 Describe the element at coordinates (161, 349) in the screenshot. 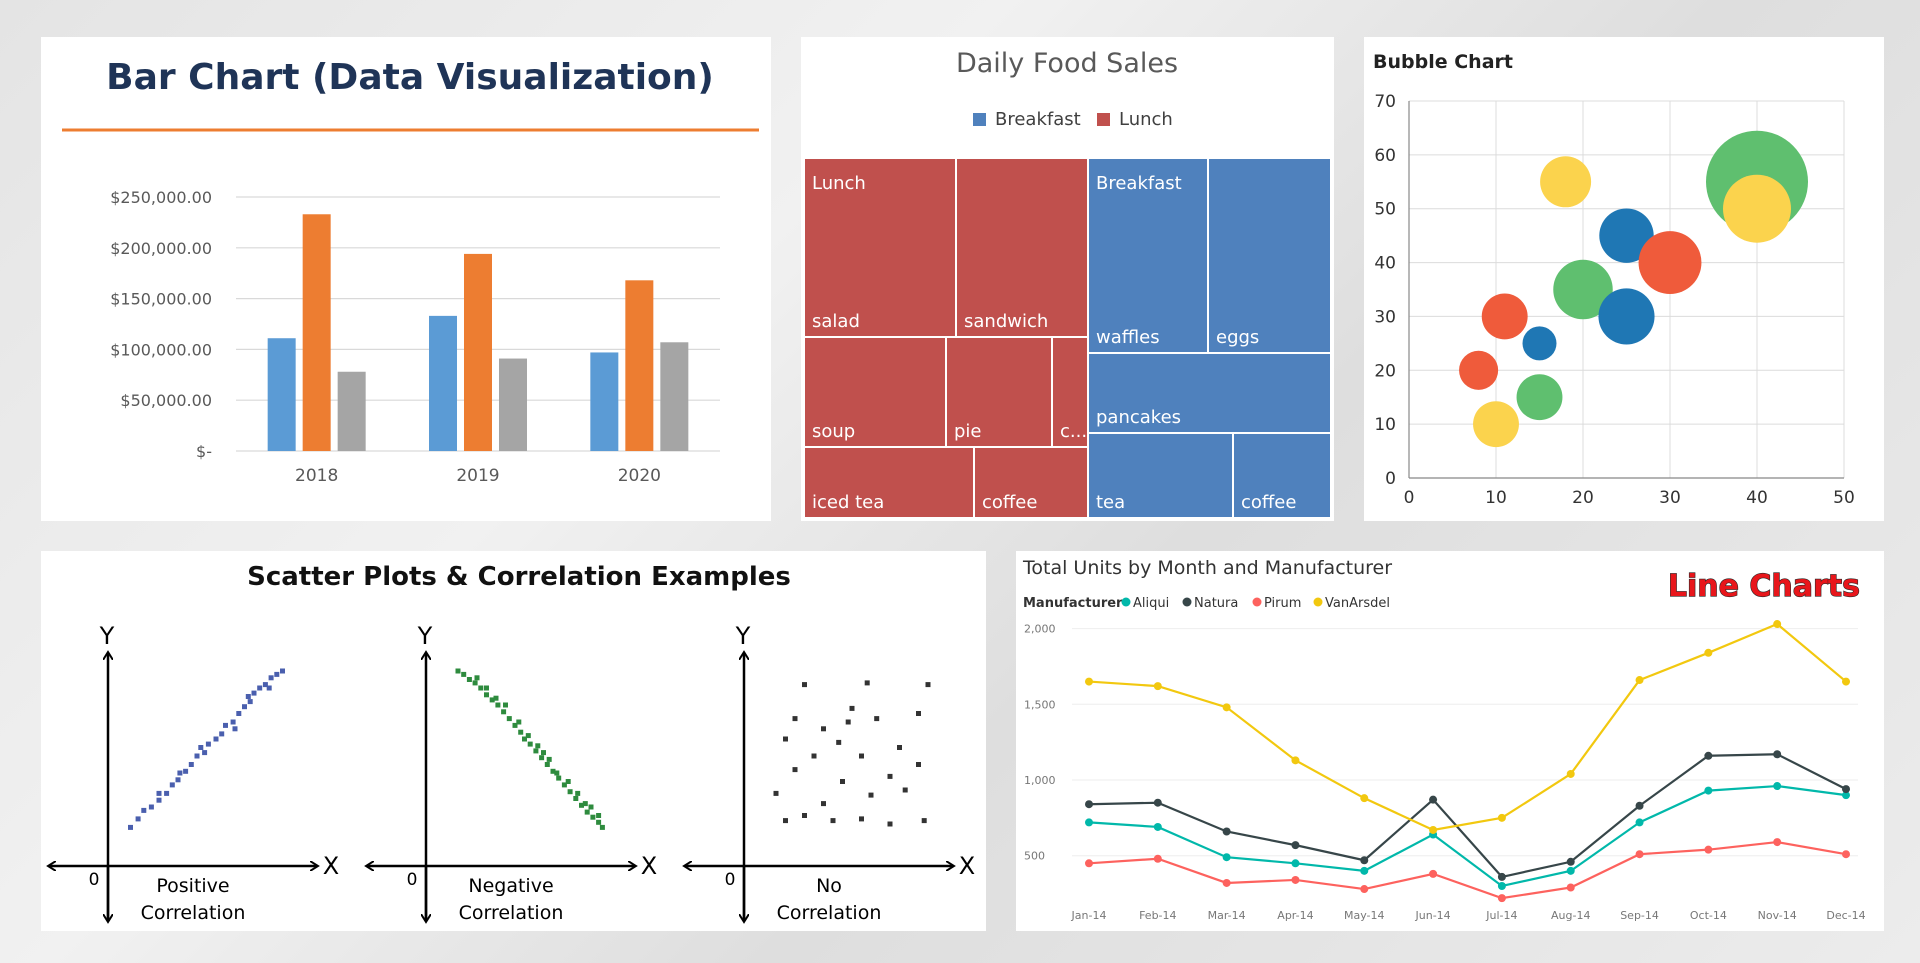

I see `bar-y-tick-label: $100,000.00` at that location.